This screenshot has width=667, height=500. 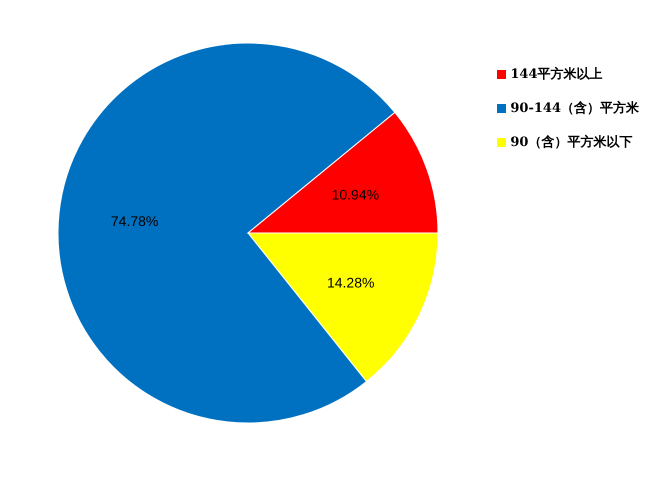 What do you see at coordinates (571, 142) in the screenshot?
I see `legend-label: 90（含）平方米以下` at bounding box center [571, 142].